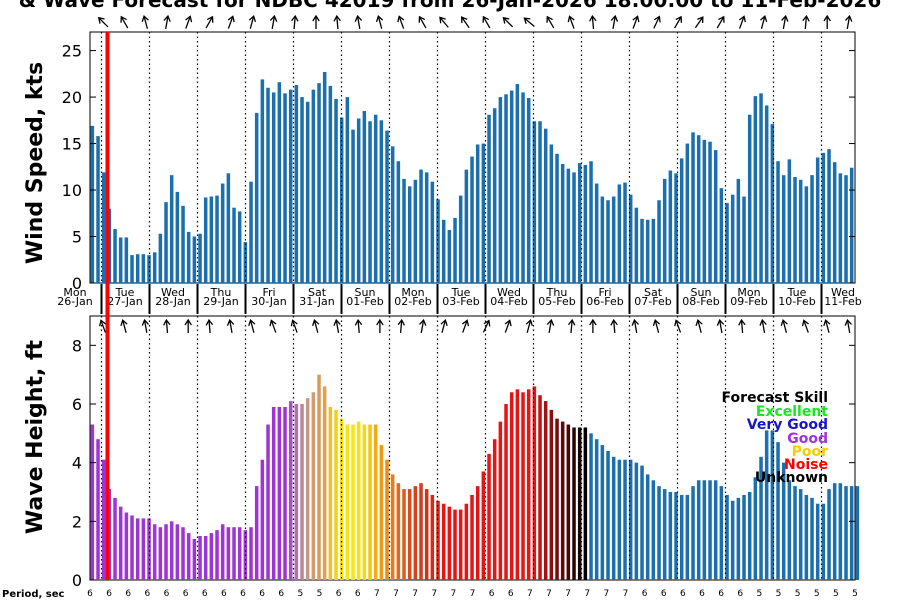 Image resolution: width=900 pixels, height=600 pixels. I want to click on day-label-date: 07-Feb, so click(652, 301).